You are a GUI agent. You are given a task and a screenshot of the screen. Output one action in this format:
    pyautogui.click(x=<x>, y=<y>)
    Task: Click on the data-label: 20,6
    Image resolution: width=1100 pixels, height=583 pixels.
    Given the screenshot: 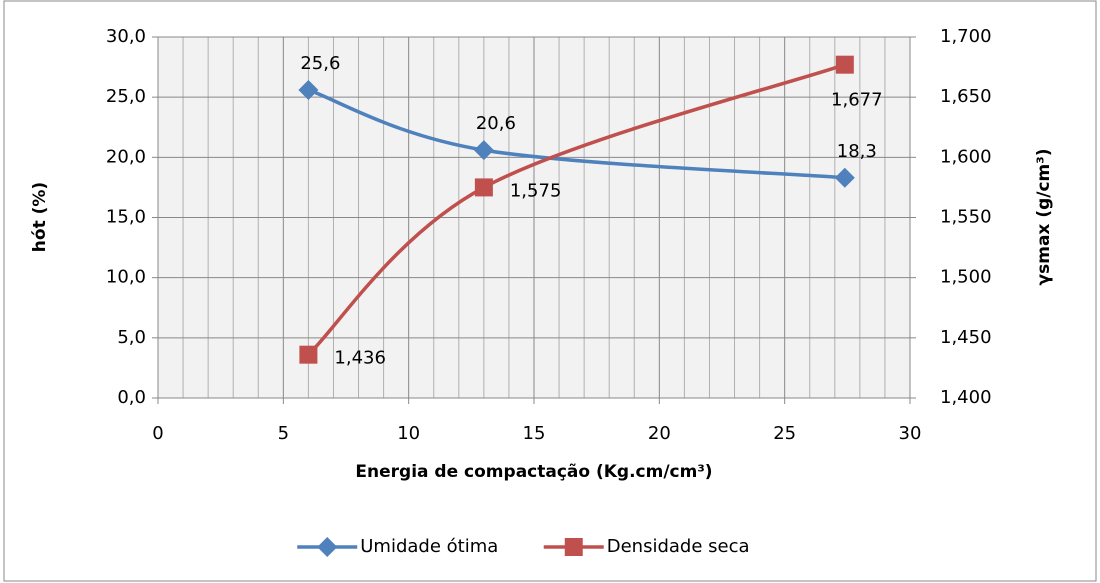 What is the action you would take?
    pyautogui.click(x=496, y=123)
    